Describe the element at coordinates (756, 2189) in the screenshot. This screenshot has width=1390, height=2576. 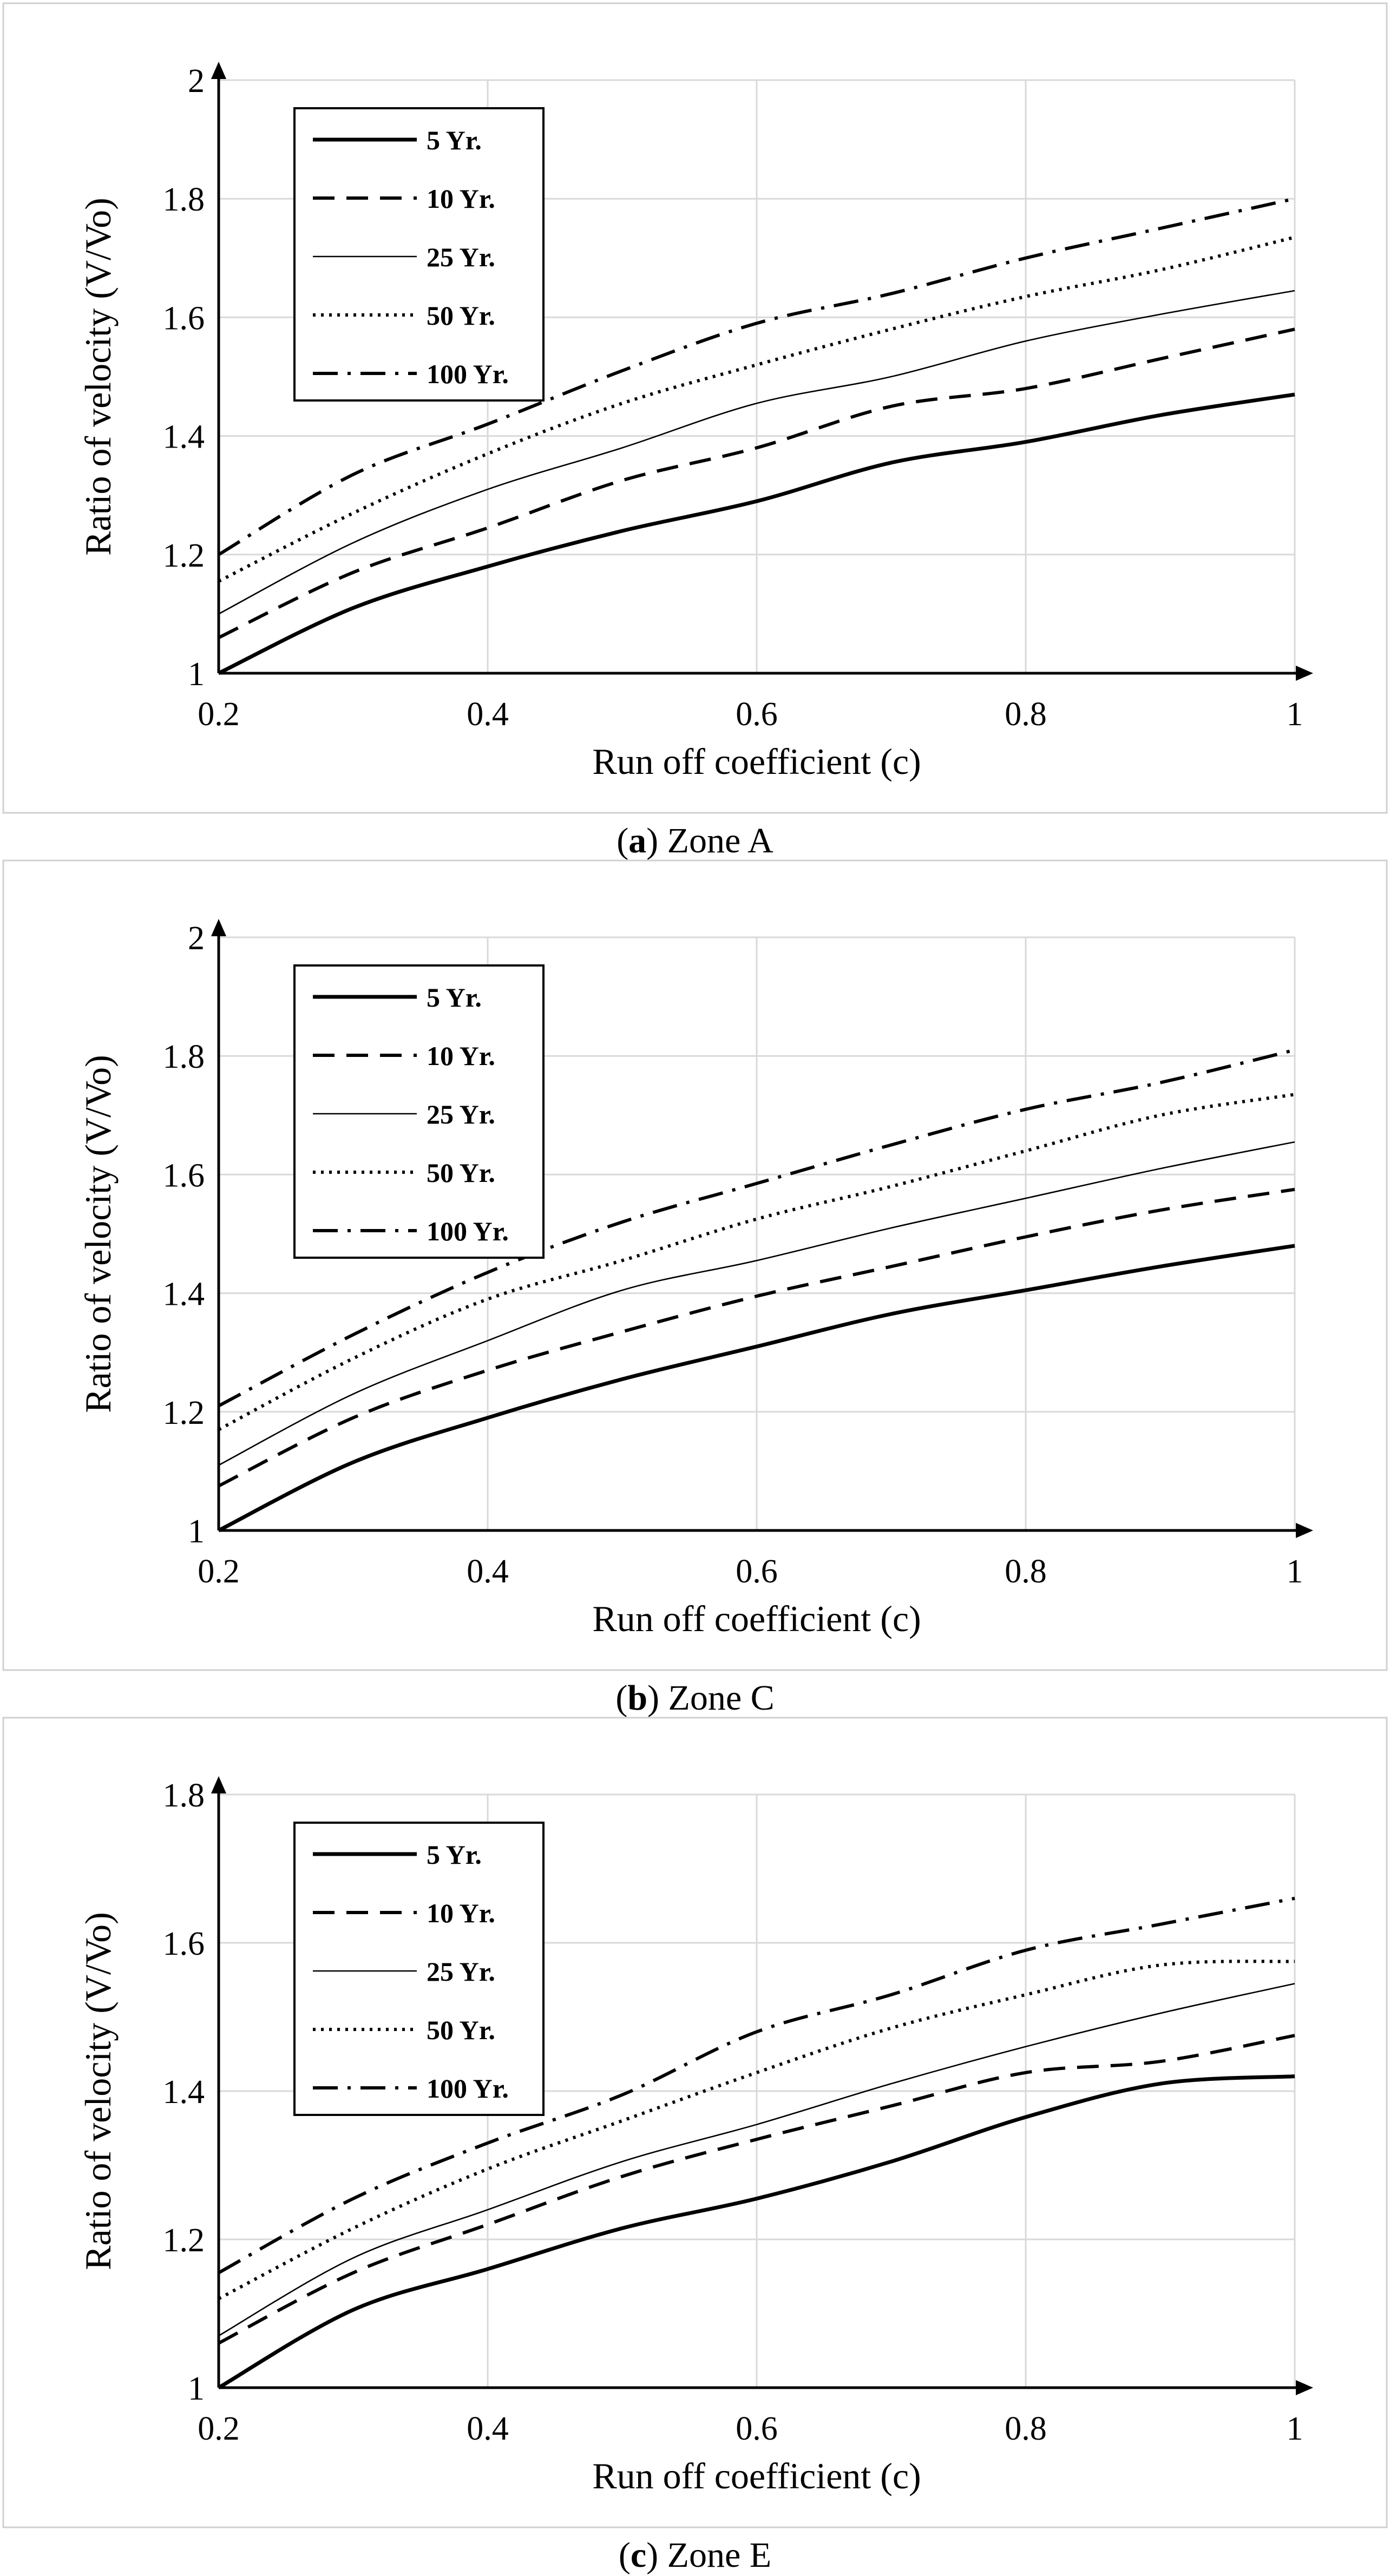
I see `series-line-10-yr` at that location.